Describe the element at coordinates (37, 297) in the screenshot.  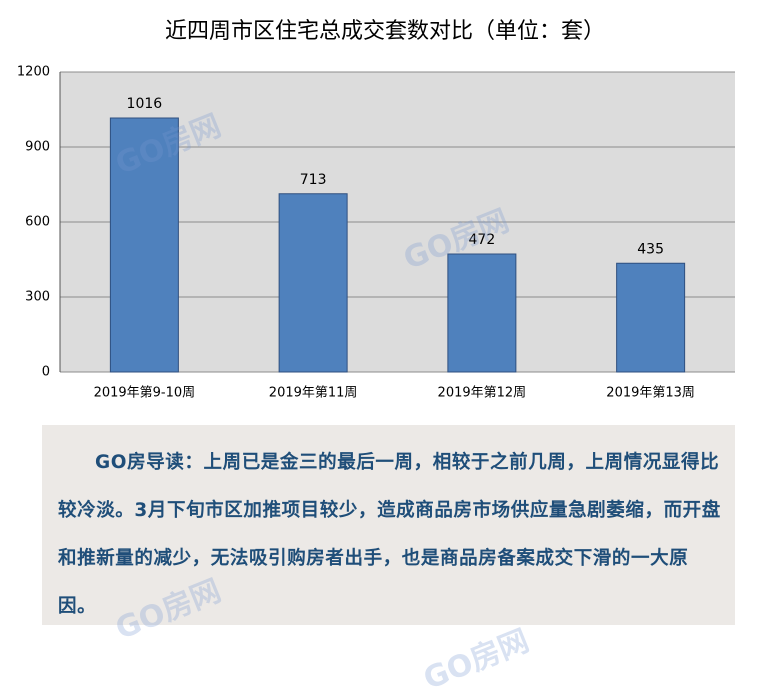
I see `y-tick-label: 300` at that location.